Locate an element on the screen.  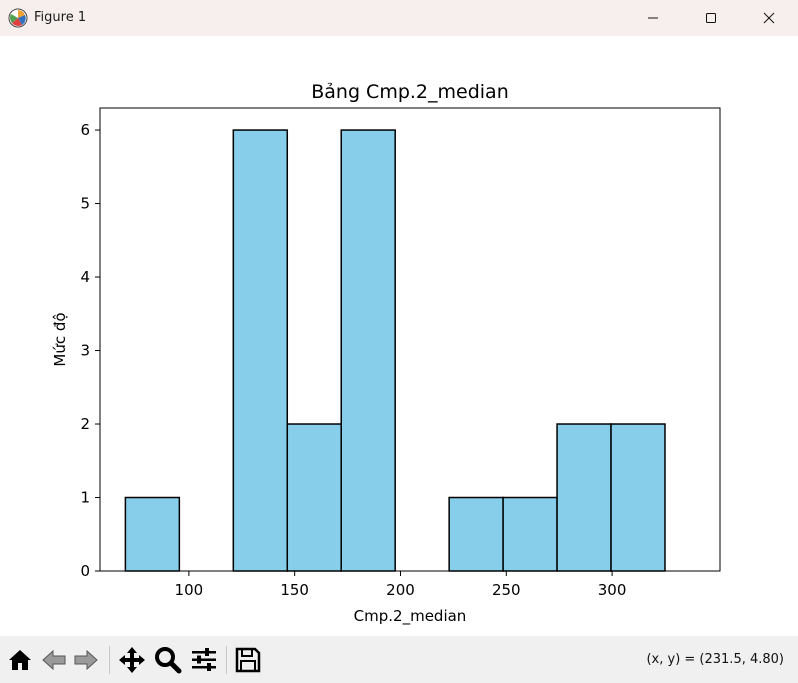
matplotlib-app-icon is located at coordinates (18, 18).